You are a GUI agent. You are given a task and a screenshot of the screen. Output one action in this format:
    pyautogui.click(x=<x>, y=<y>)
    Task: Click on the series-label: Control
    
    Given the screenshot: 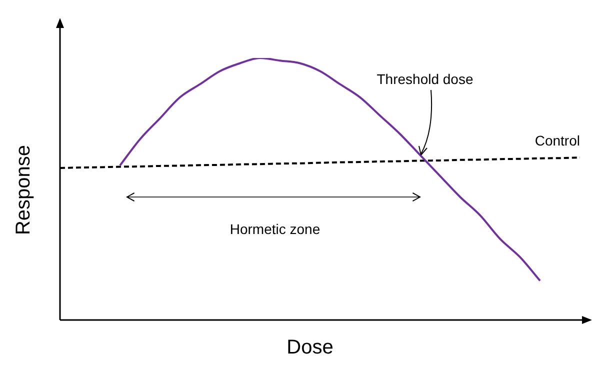 What is the action you would take?
    pyautogui.click(x=557, y=140)
    